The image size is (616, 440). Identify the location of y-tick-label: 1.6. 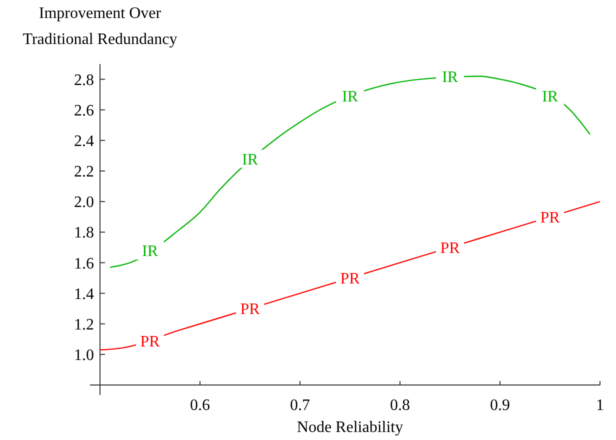
(84, 263).